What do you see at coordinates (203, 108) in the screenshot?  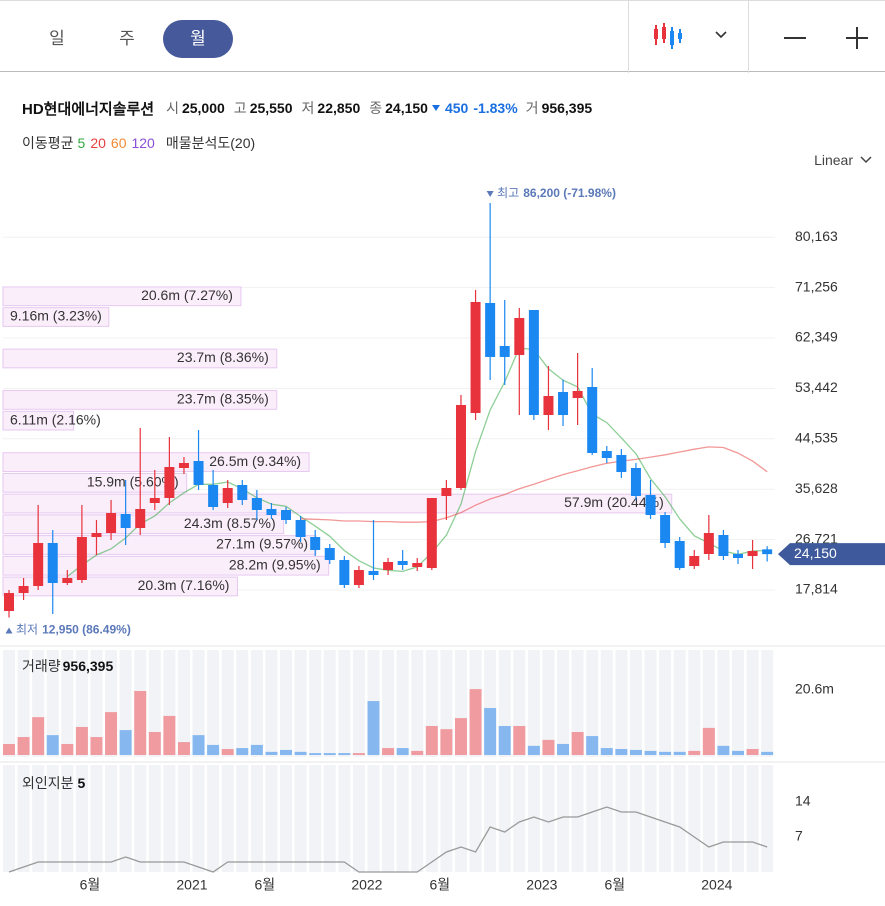 I see `field-value: 25,000` at bounding box center [203, 108].